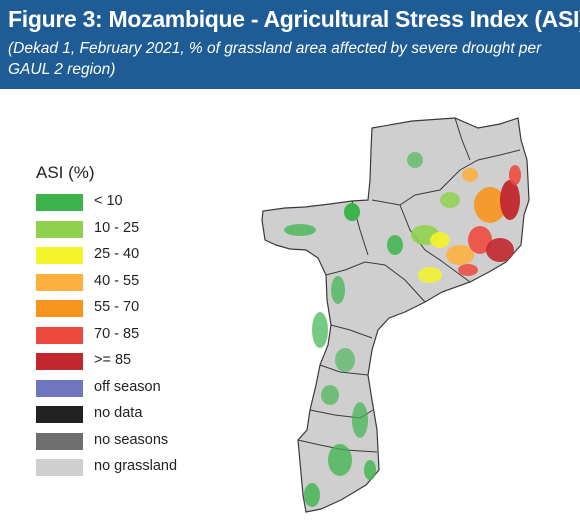  Describe the element at coordinates (65, 172) in the screenshot. I see `legend-title: ASI (%)` at that location.